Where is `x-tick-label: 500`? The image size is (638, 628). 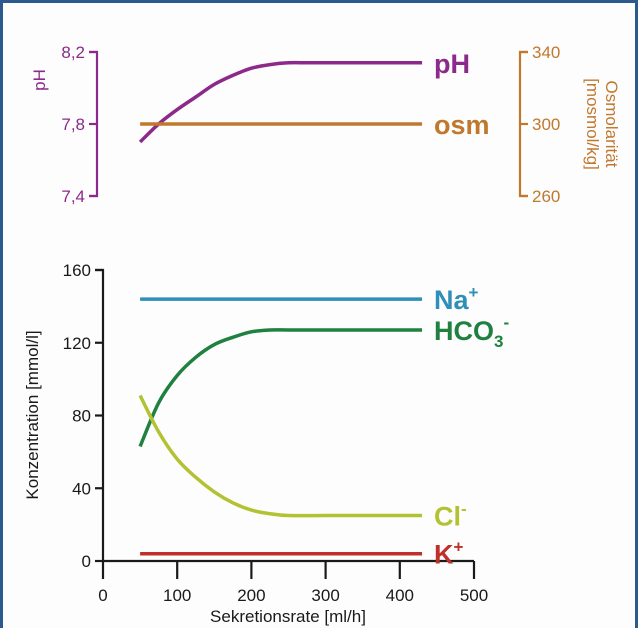 x-tick-label: 500 is located at coordinates (474, 595).